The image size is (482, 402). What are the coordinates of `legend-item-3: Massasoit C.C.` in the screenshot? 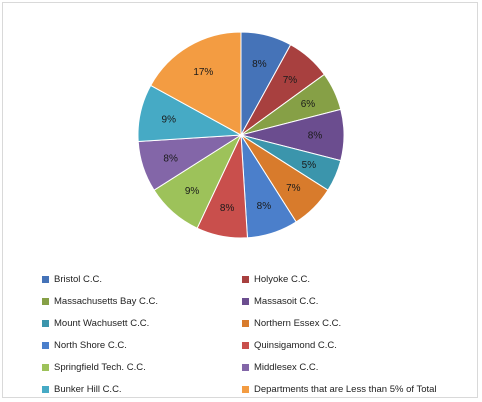 It's located at (342, 301).